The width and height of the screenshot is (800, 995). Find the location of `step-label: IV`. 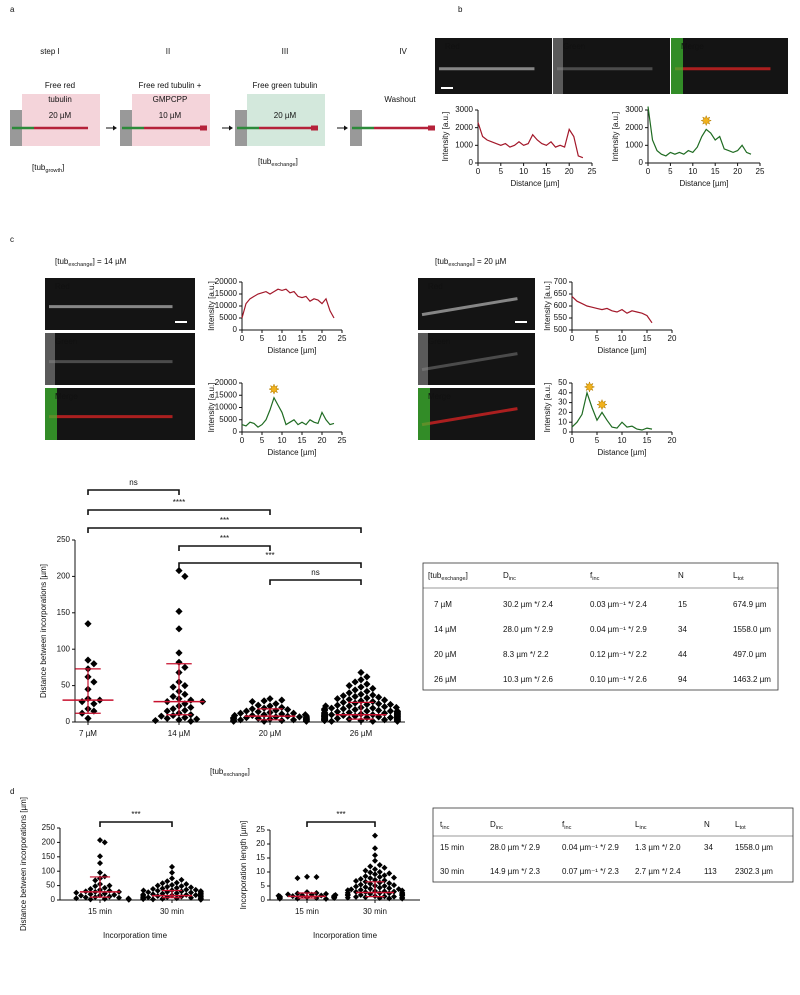

step-label: IV is located at coordinates (403, 51).